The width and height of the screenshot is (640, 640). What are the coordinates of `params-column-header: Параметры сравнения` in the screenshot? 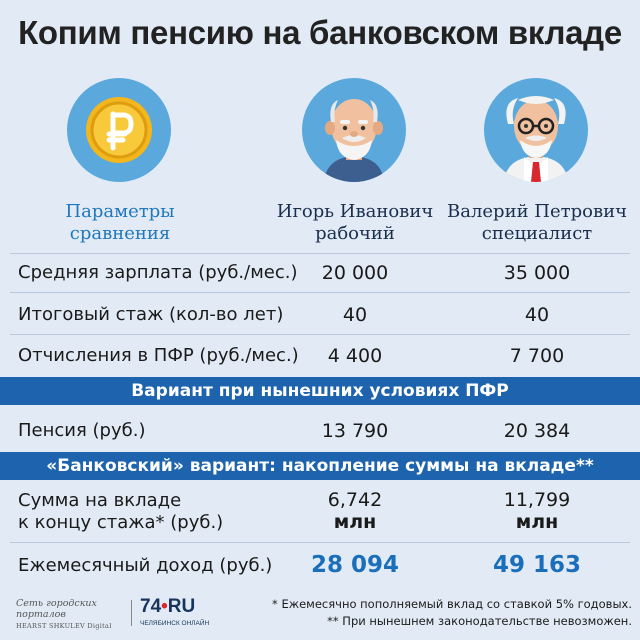 It's located at (120, 222).